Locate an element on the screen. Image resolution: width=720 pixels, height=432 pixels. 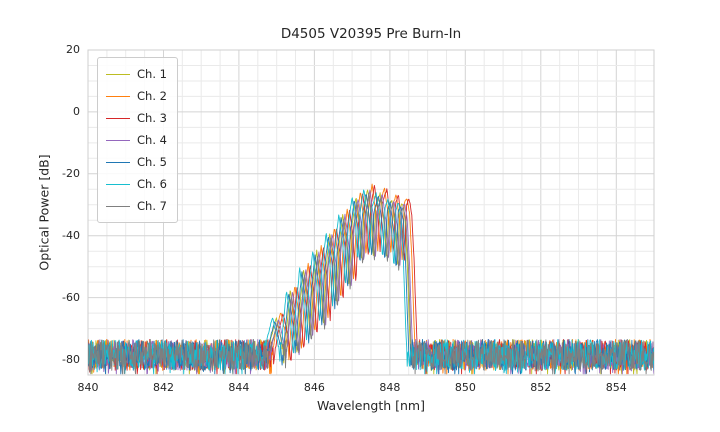
legend-label: Ch. 5 is located at coordinates (152, 162).